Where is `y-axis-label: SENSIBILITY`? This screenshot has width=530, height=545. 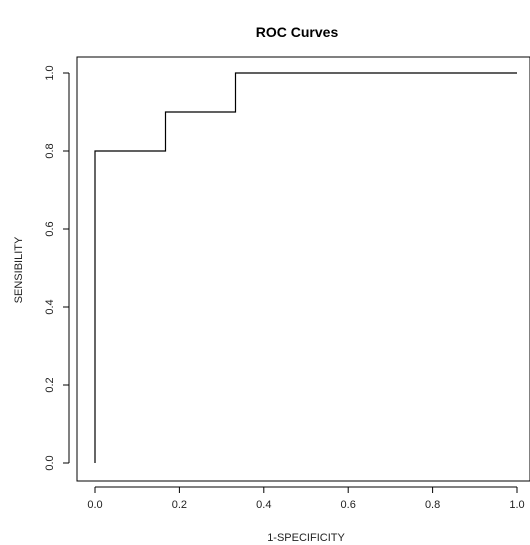
y-axis-label: SENSIBILITY is located at coordinates (19, 269).